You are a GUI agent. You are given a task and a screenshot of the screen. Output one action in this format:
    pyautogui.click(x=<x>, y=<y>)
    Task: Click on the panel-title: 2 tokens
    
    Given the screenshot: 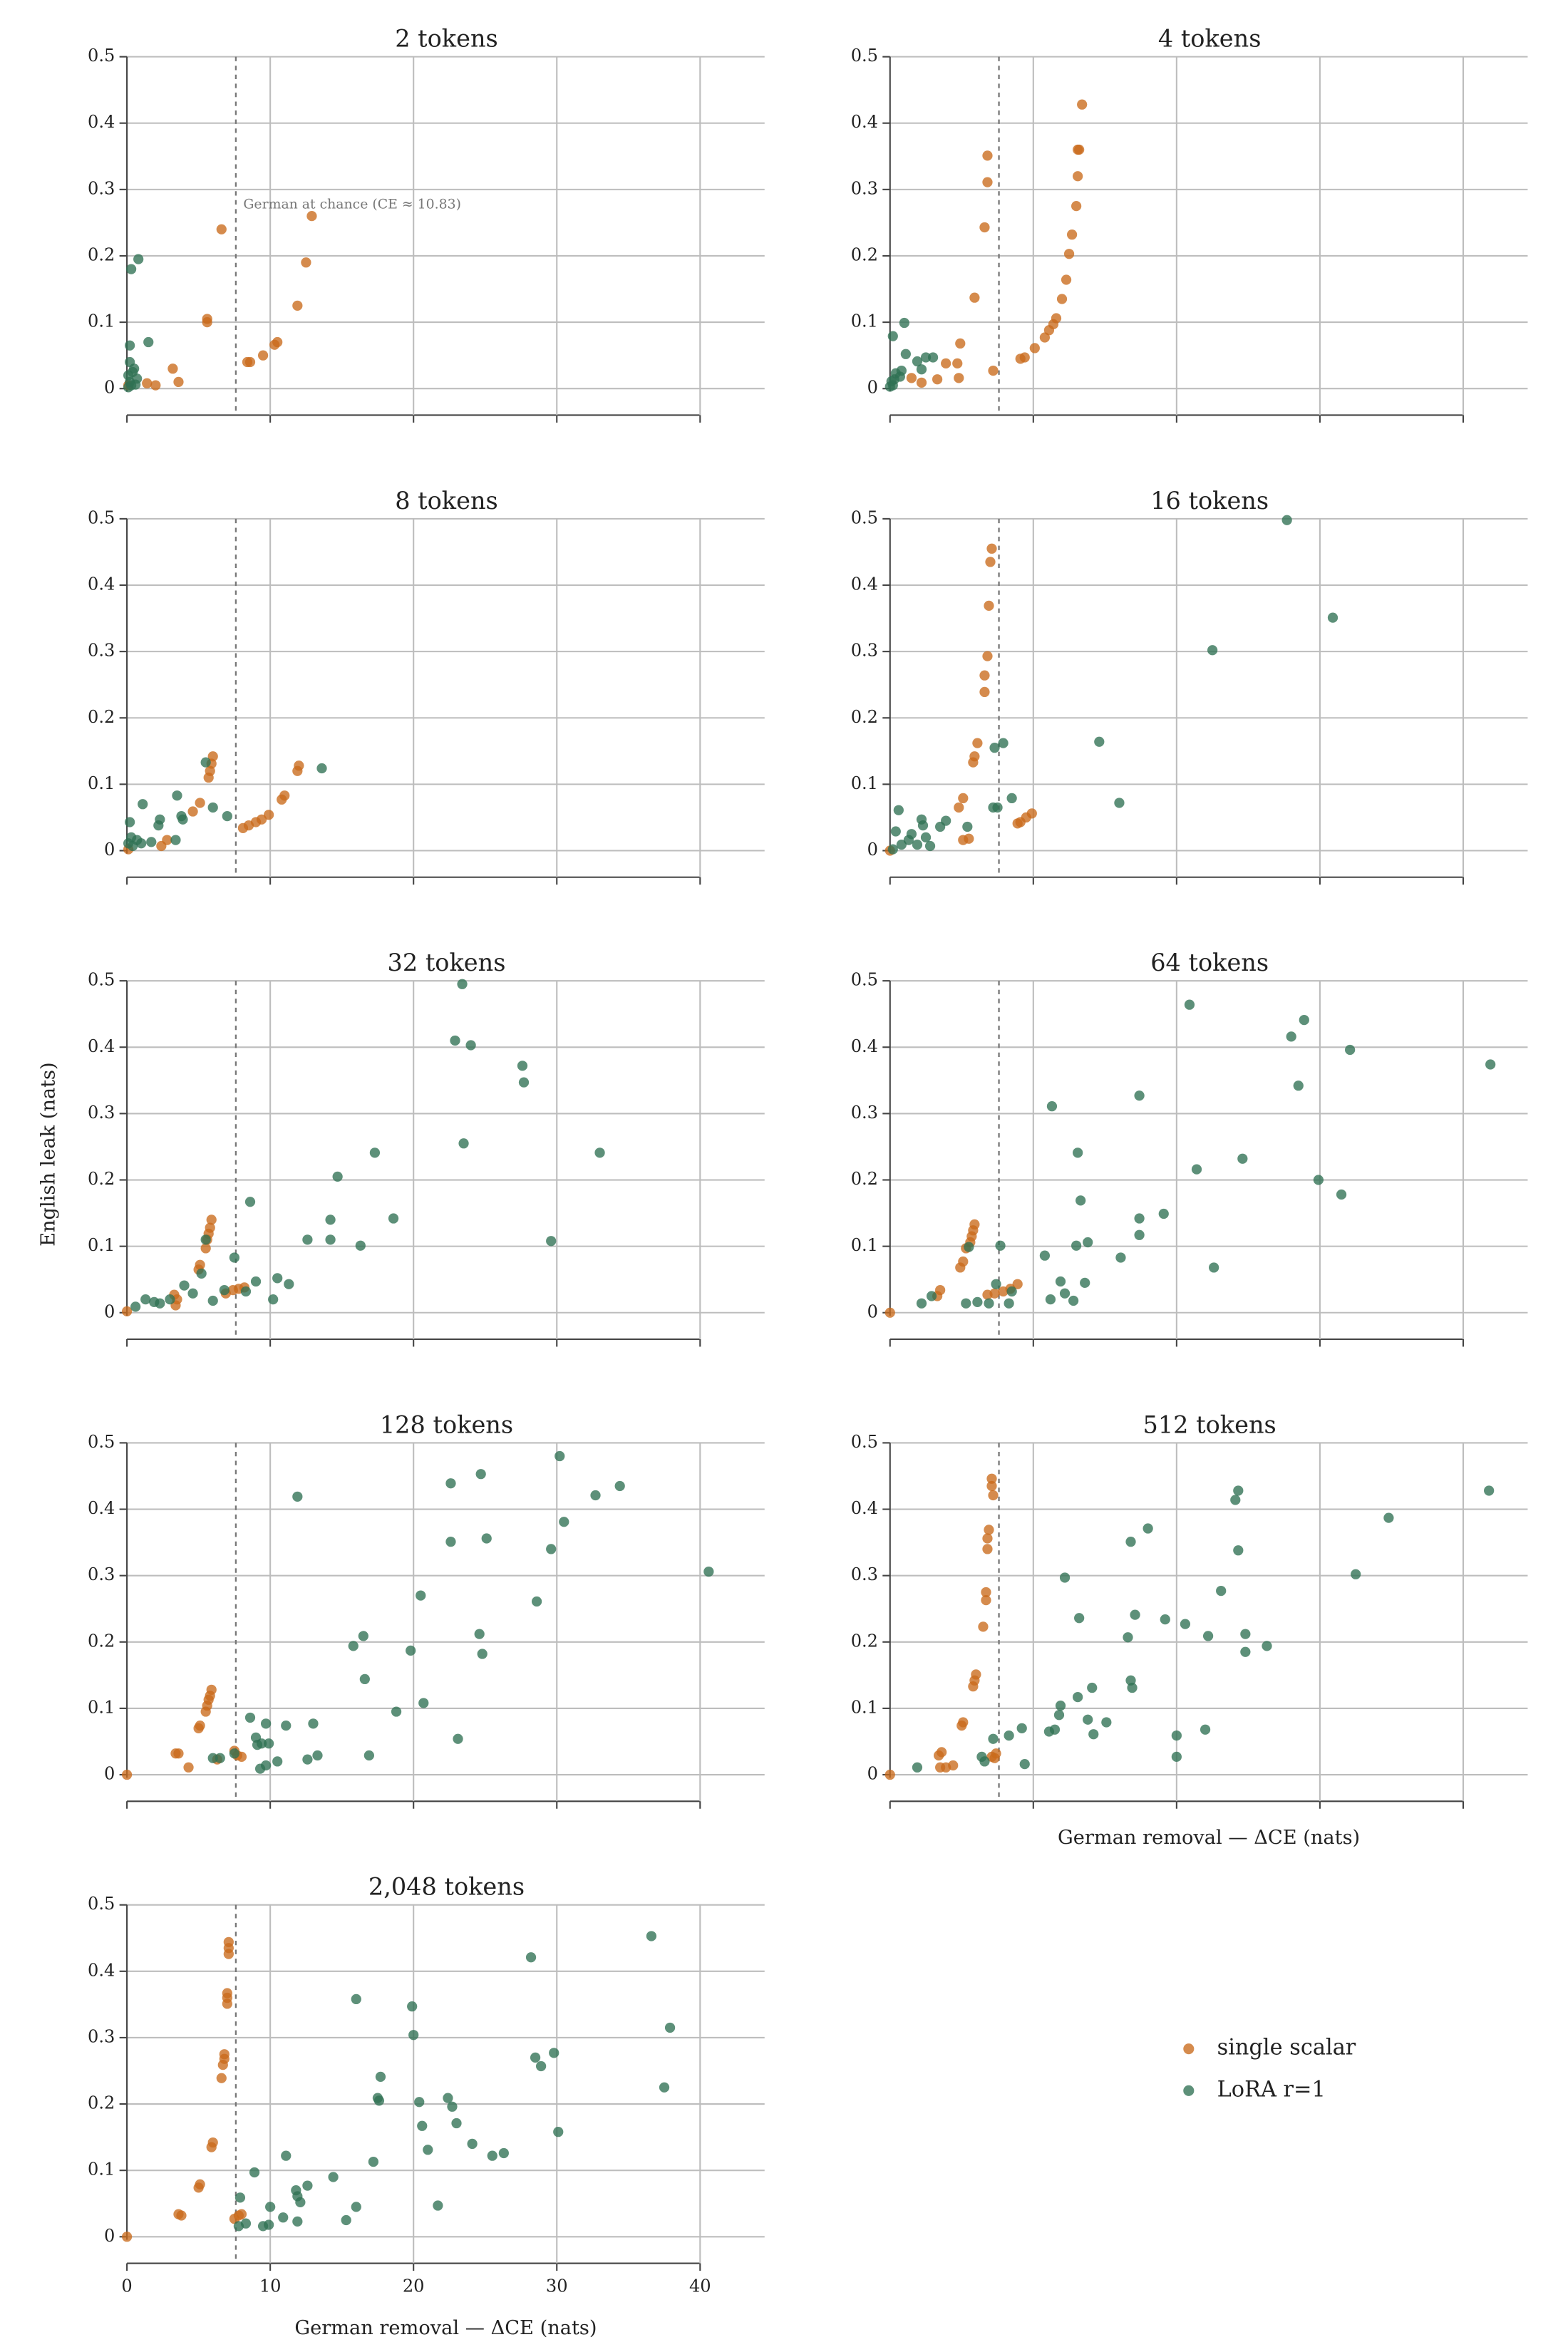 What is the action you would take?
    pyautogui.click(x=446, y=39)
    